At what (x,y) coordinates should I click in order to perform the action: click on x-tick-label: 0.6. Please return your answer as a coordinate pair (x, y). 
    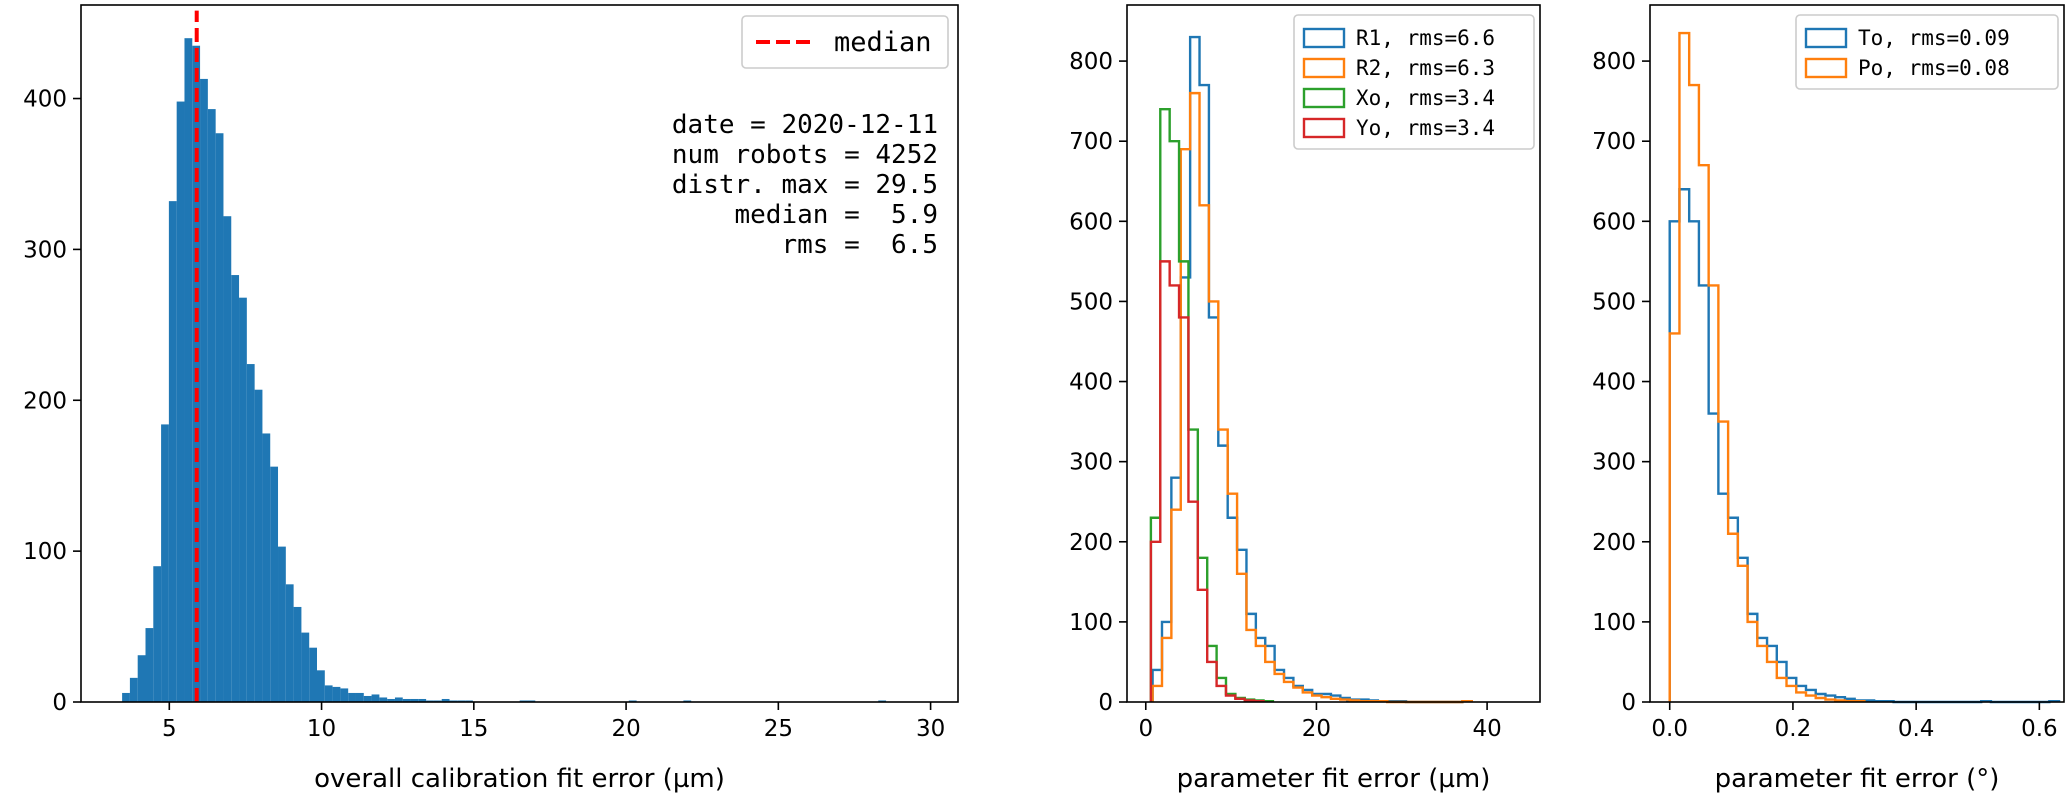
    Looking at the image, I should click on (2039, 729).